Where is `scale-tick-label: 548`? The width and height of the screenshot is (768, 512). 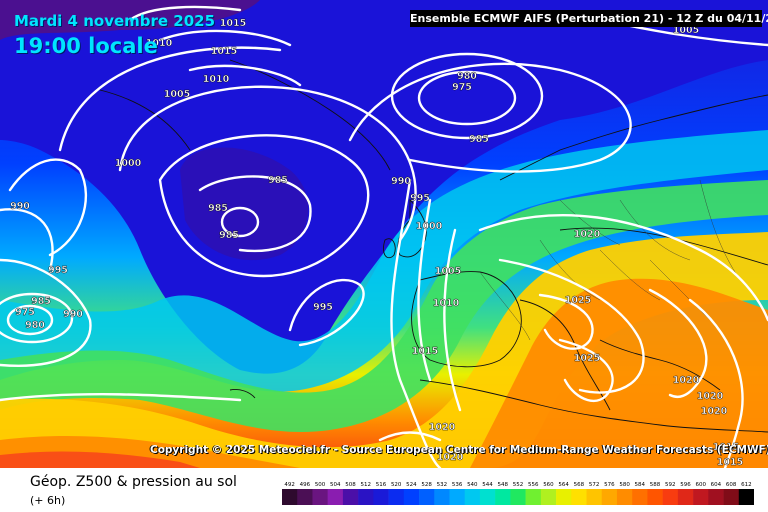
scale-tick-label: 548 is located at coordinates (503, 485).